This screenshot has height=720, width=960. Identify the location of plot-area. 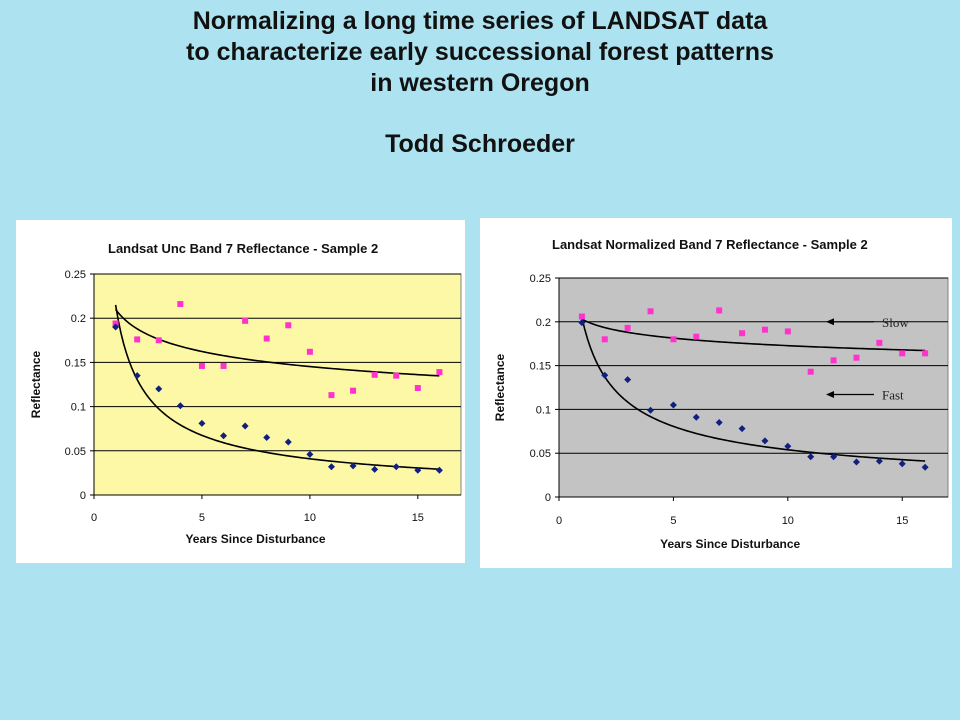
(277, 384).